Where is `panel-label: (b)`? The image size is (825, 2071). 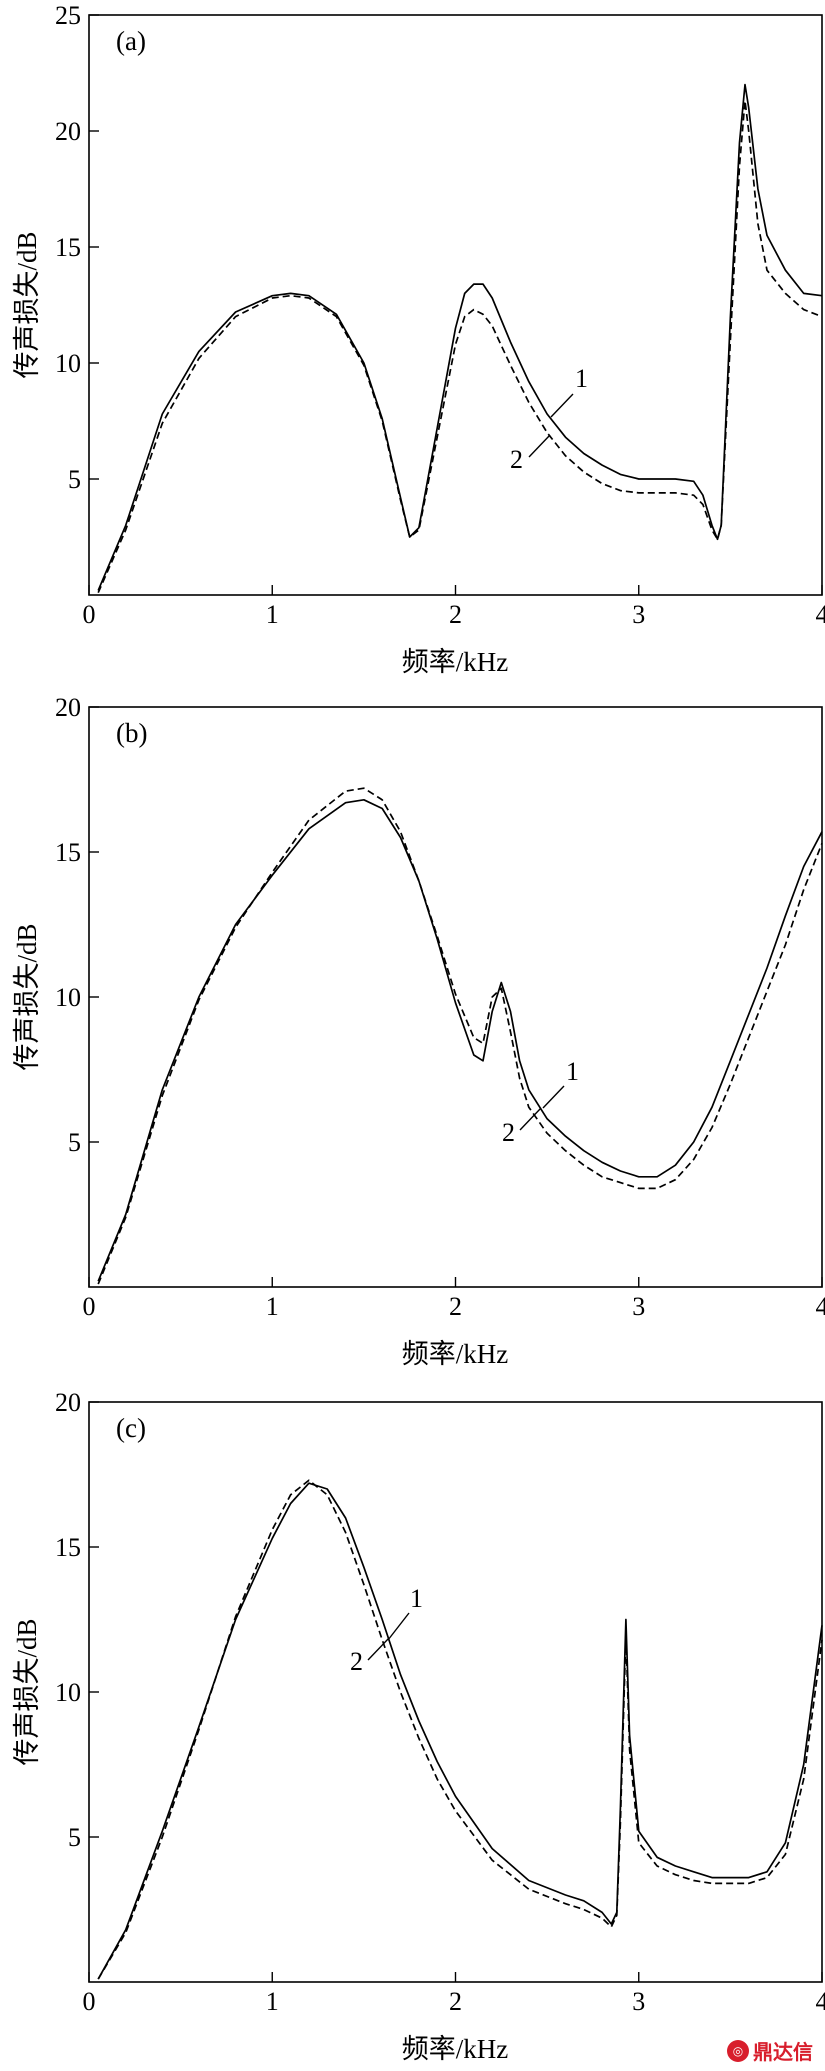 panel-label: (b) is located at coordinates (131, 733).